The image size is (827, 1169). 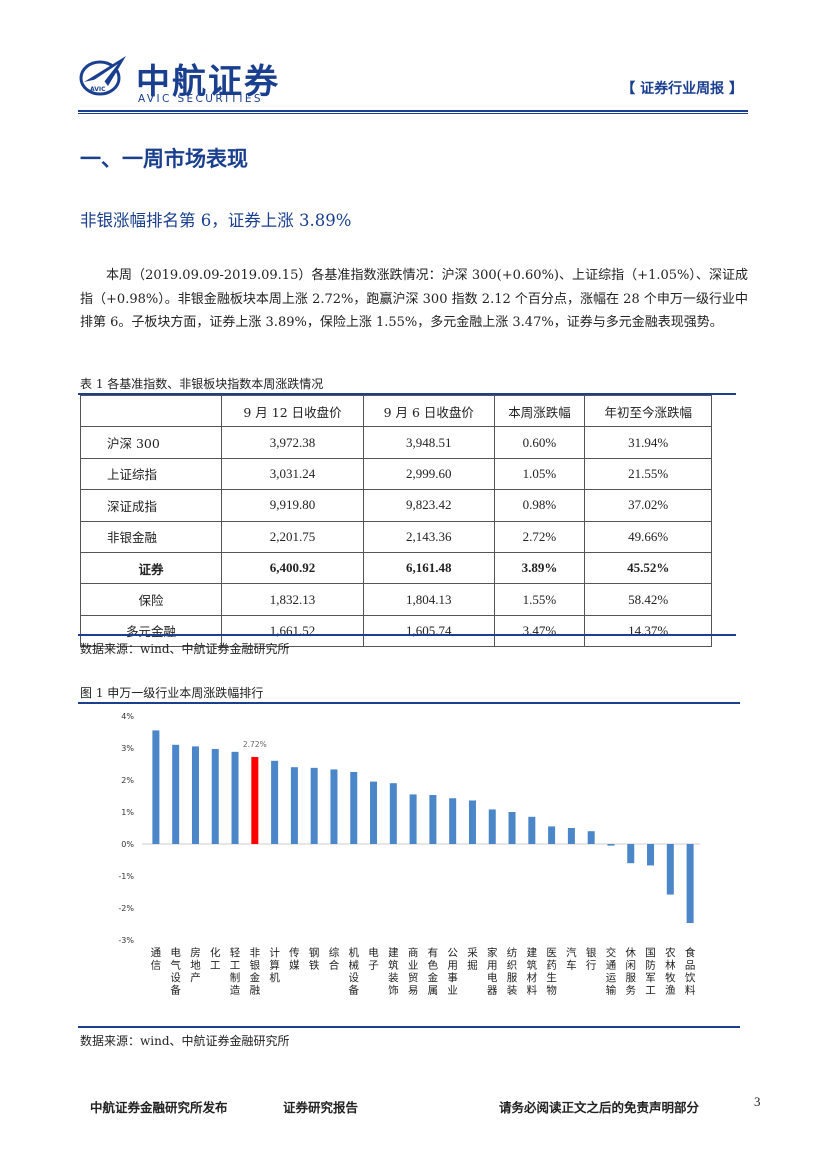 What do you see at coordinates (539, 536) in the screenshot?
I see `table-cell: 2.72%` at bounding box center [539, 536].